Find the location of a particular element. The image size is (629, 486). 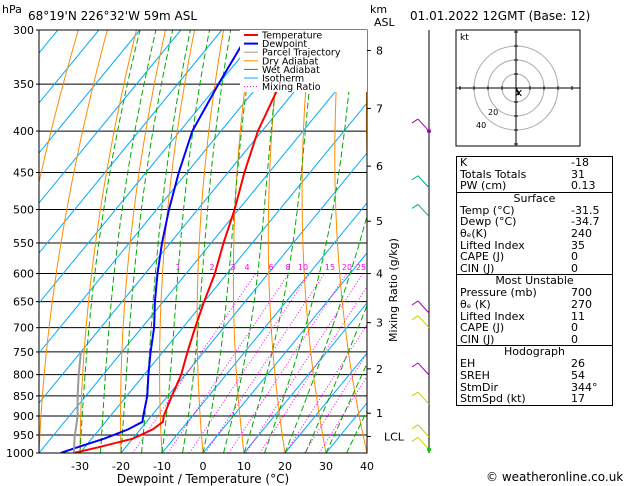

surface-value: -34.7 is located at coordinates (585, 222).